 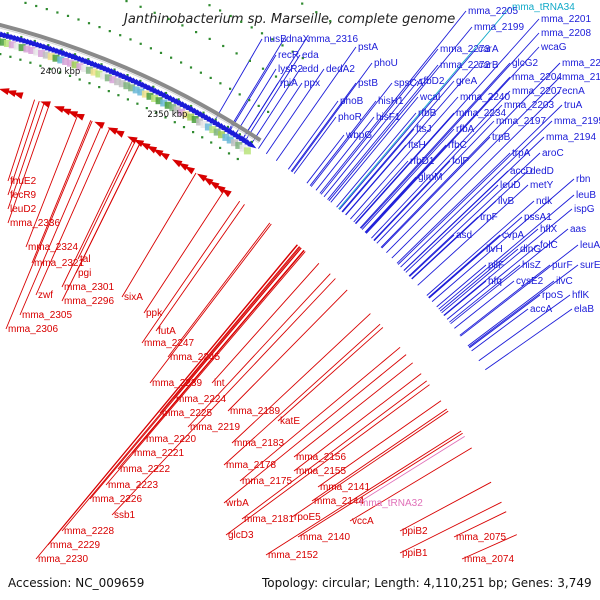 What do you see at coordinates (489, 217) in the screenshot?
I see `forward-gene-label: trpF` at bounding box center [489, 217].